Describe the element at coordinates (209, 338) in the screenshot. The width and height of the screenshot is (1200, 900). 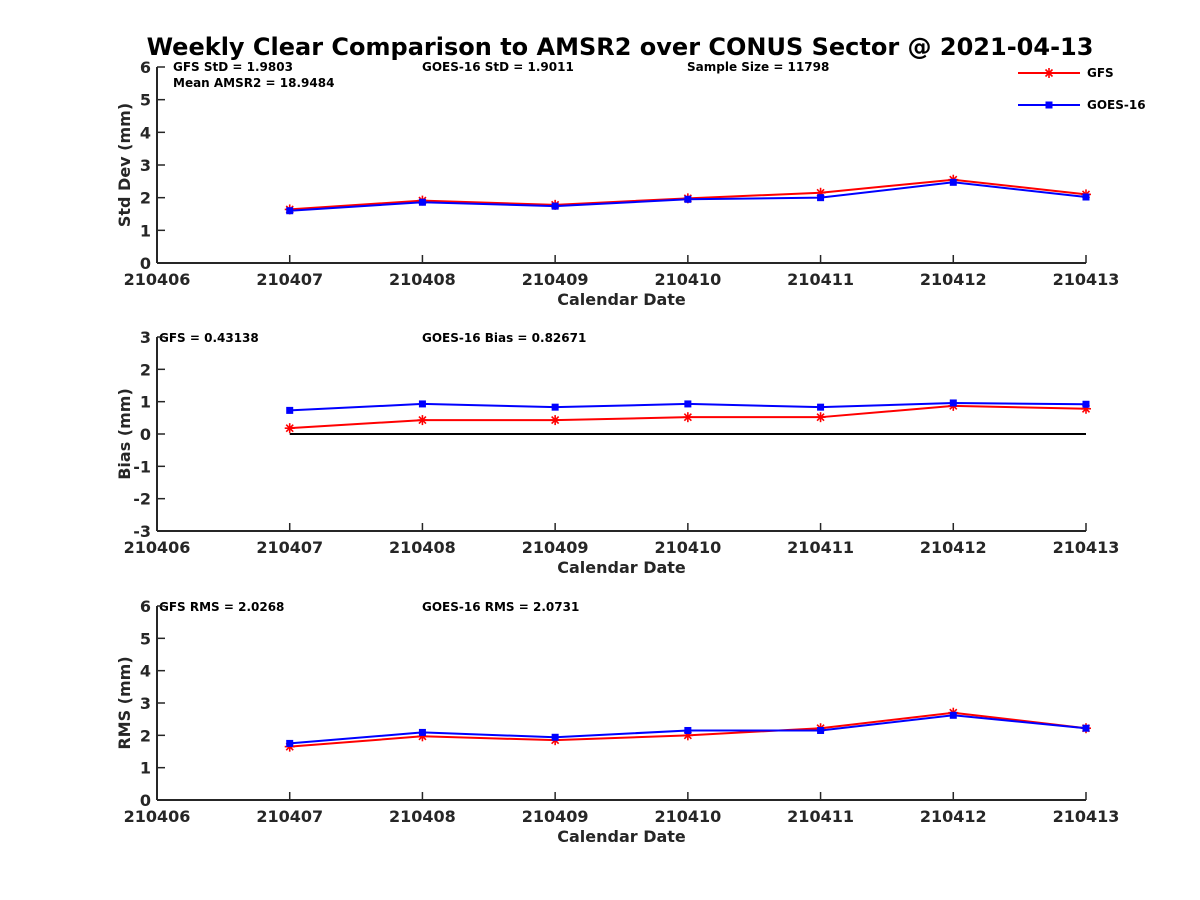
I see `annotation-gfs-bias: GFS = 0.43138` at that location.